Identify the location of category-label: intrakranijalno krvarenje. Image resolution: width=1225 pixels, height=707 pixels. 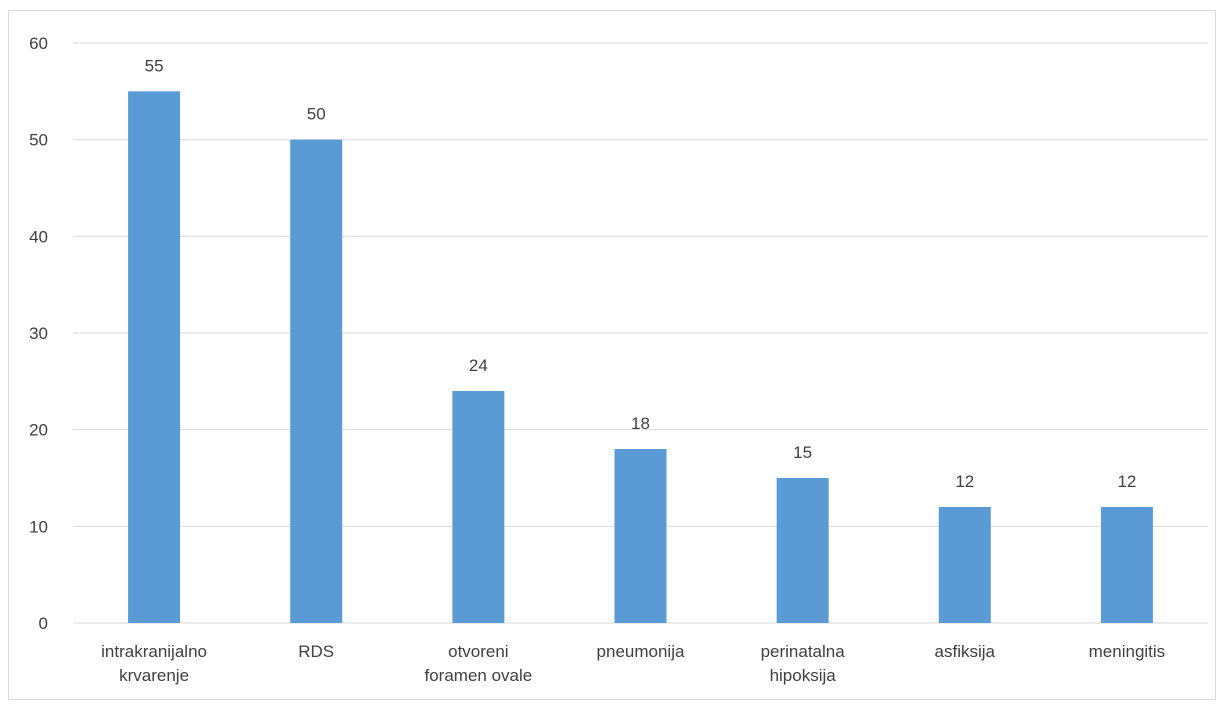
(154, 663).